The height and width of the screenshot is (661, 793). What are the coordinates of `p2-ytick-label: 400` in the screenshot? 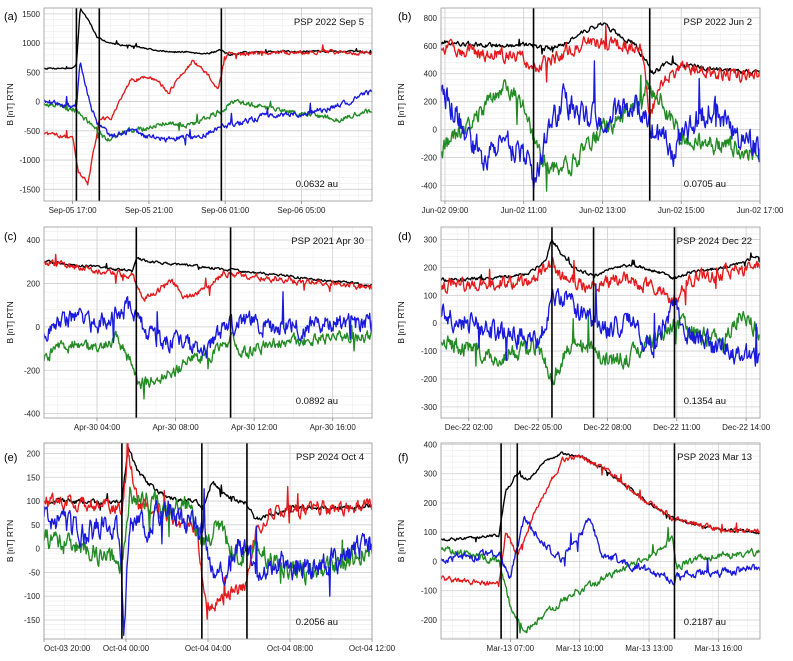 It's located at (34, 240).